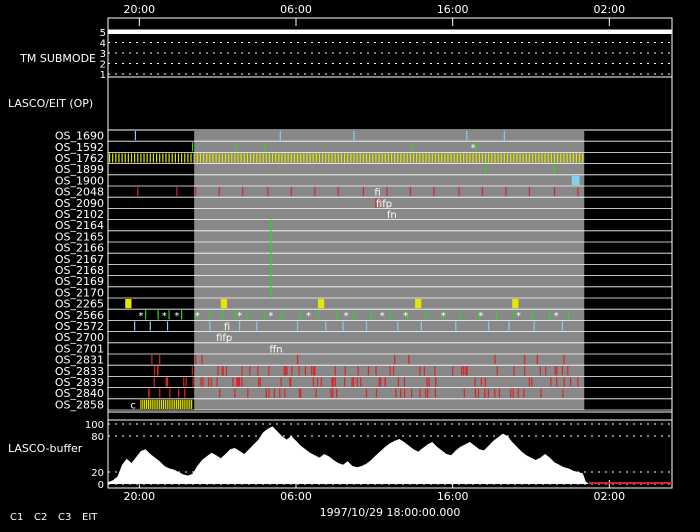 This screenshot has width=700, height=532. What do you see at coordinates (296, 496) in the screenshot?
I see `bottom-tick-label: 06:00` at bounding box center [296, 496].